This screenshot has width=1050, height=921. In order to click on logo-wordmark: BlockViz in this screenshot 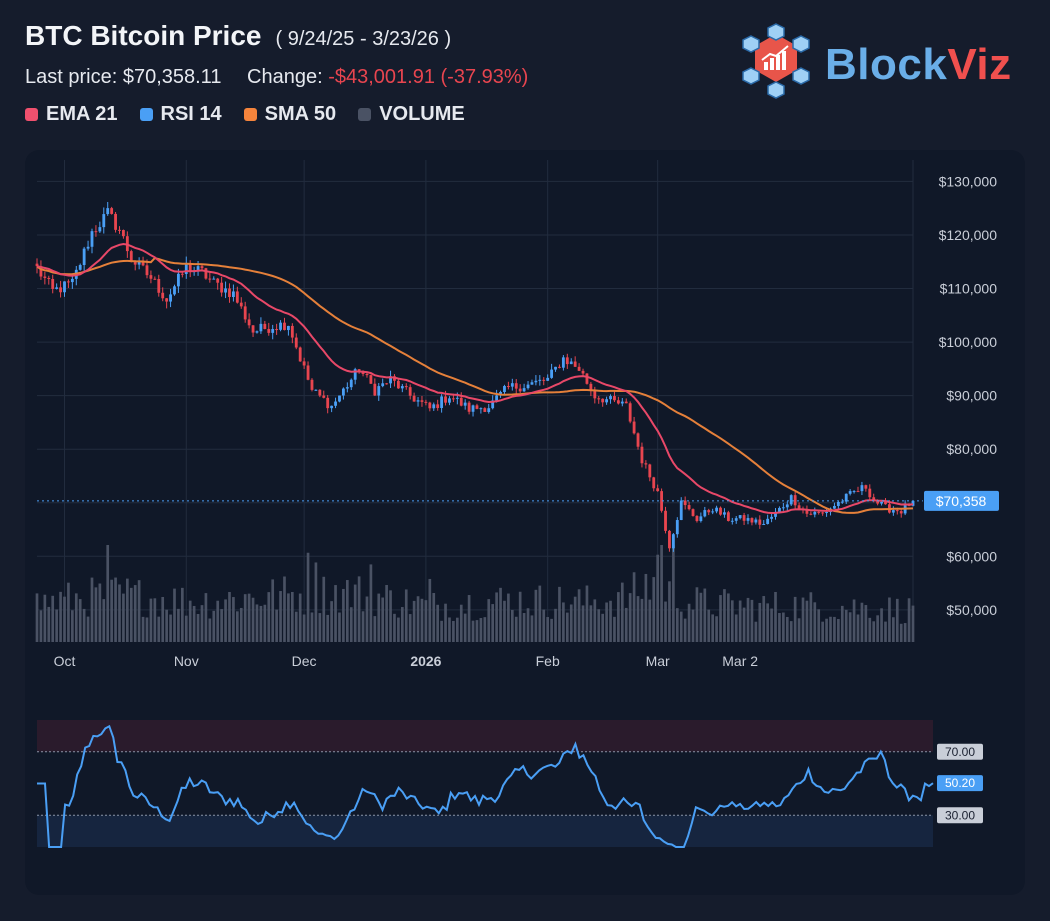, I will do `click(918, 65)`.